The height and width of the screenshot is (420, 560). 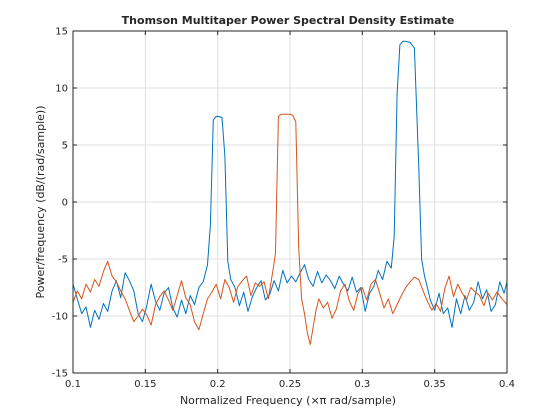 What do you see at coordinates (290, 384) in the screenshot?
I see `x-tick-label: 0.25` at bounding box center [290, 384].